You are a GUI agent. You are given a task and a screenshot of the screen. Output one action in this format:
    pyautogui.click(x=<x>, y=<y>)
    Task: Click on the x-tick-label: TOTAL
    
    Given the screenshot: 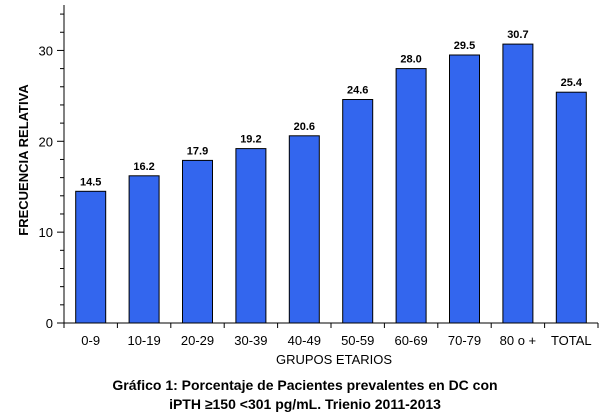 What is the action you would take?
    pyautogui.click(x=571, y=340)
    